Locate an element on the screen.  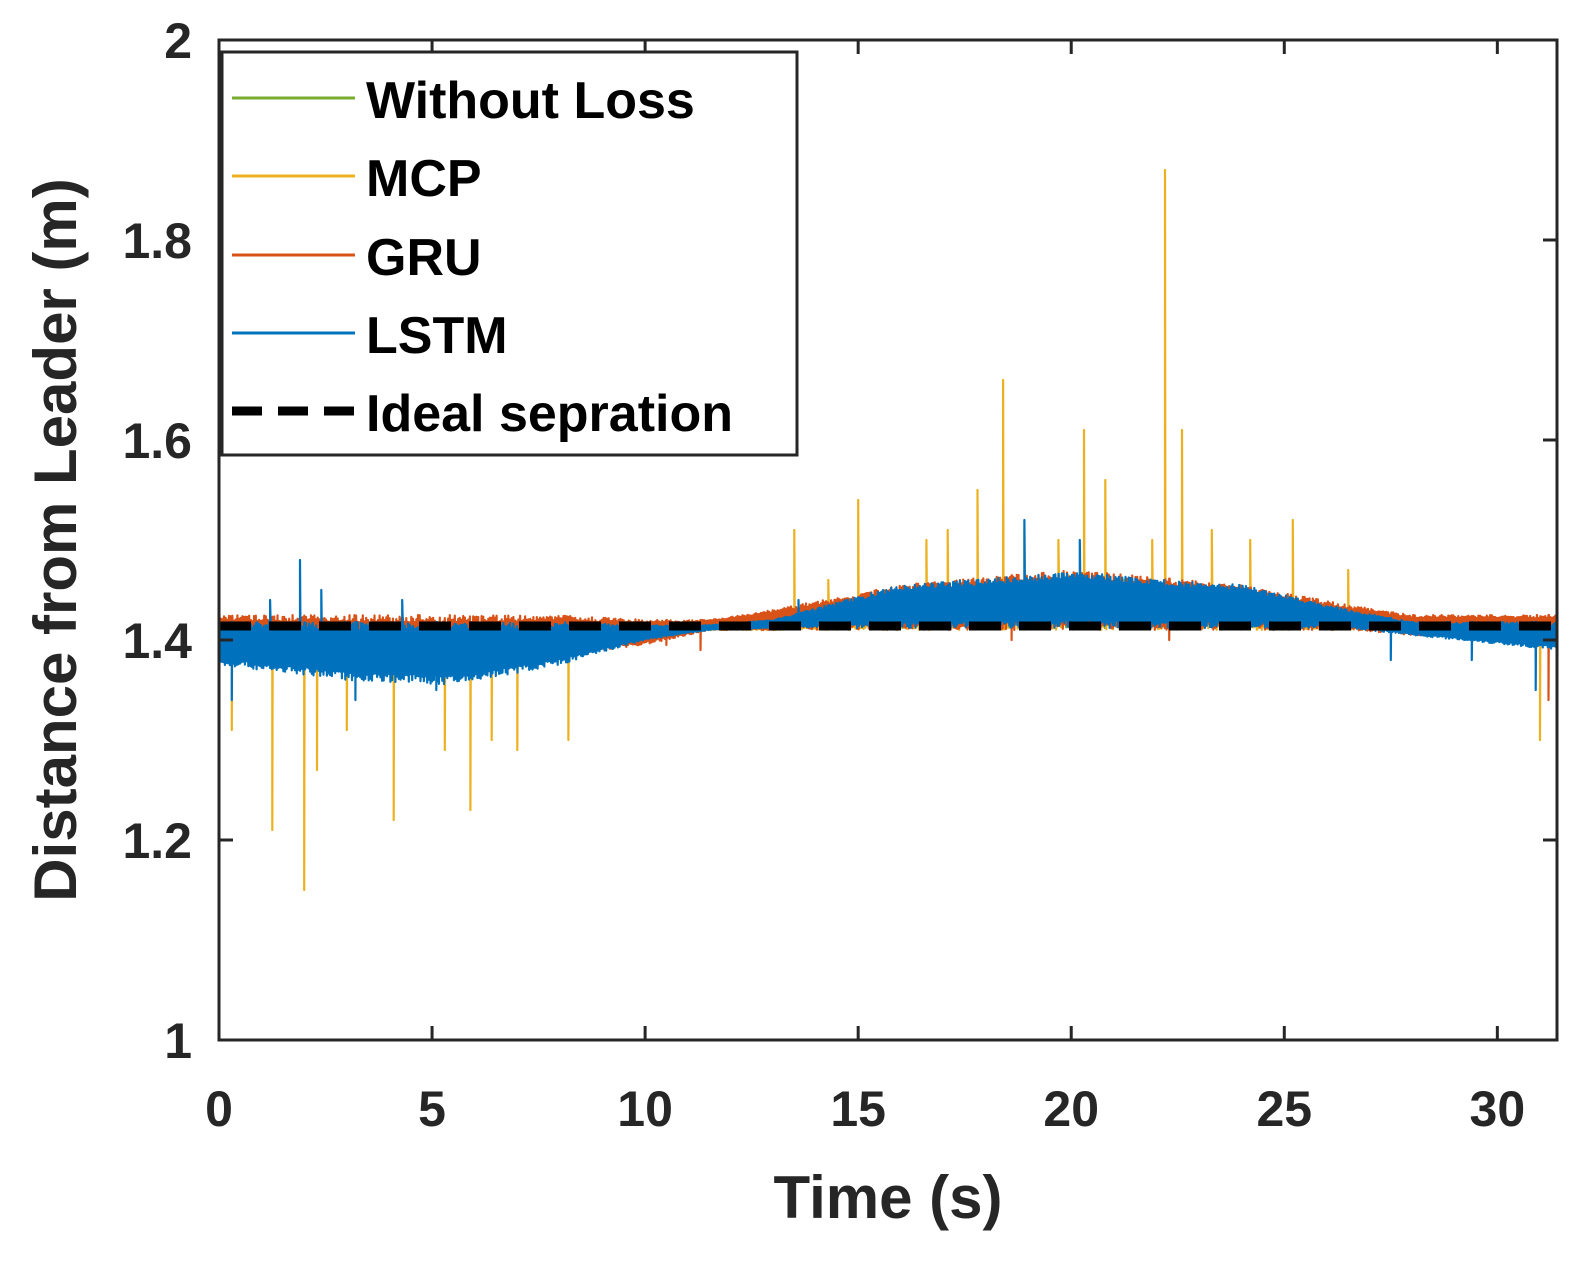
legend-label-lstm: LSTM is located at coordinates (437, 336).